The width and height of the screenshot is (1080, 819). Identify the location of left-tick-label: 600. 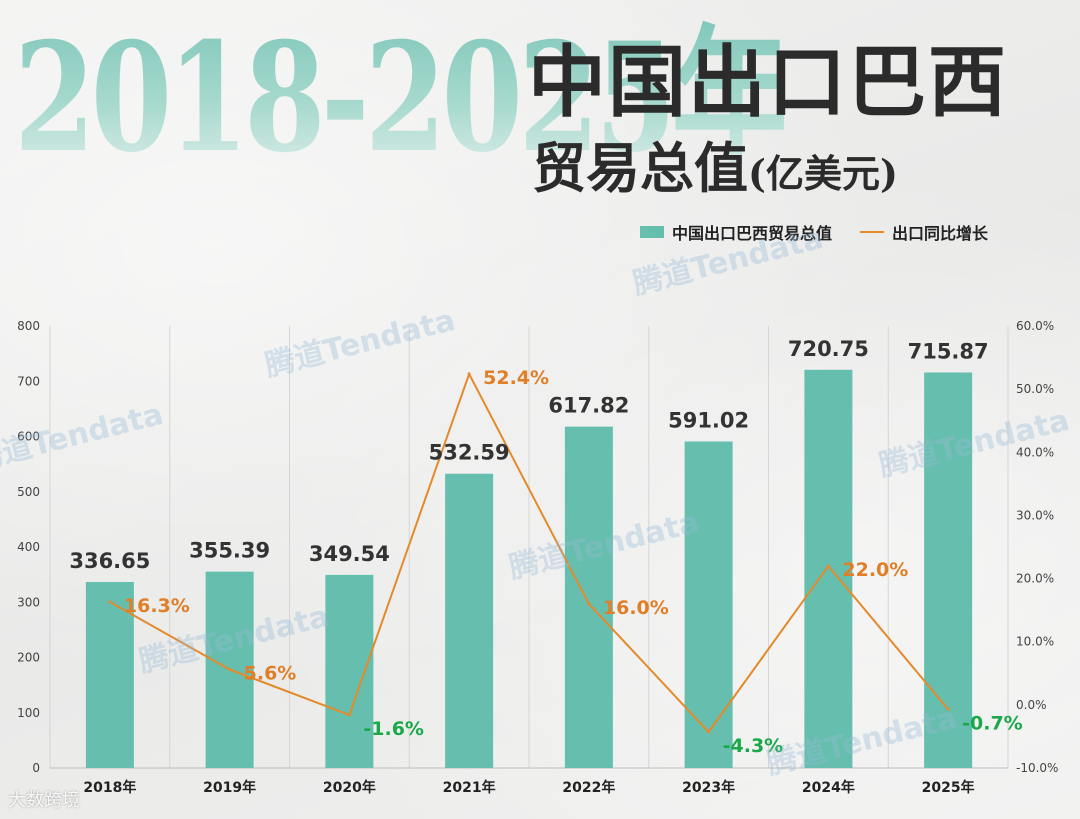
(28, 437).